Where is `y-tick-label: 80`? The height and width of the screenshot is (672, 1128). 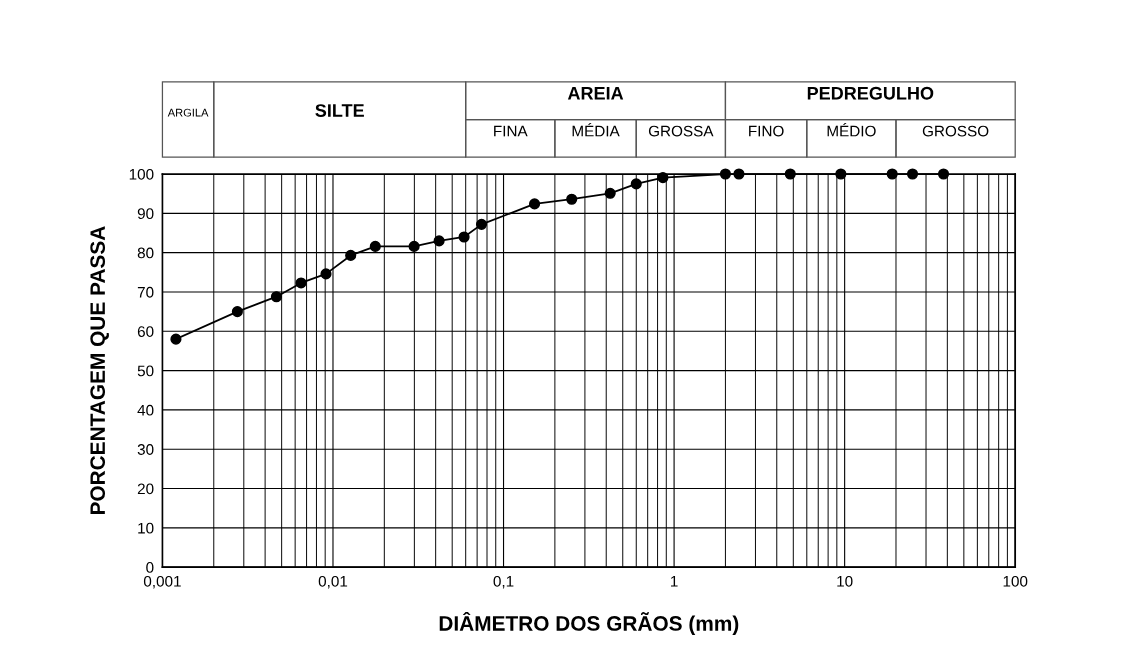 y-tick-label: 80 is located at coordinates (145, 253).